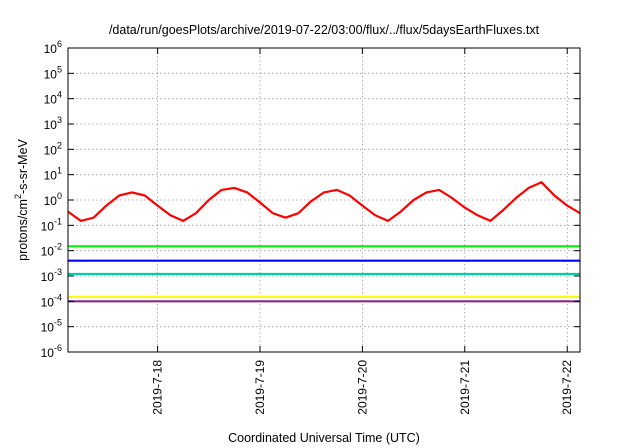 This screenshot has width=640, height=448. Describe the element at coordinates (51, 275) in the screenshot. I see `y-tick-label: 10⁻³` at that location.